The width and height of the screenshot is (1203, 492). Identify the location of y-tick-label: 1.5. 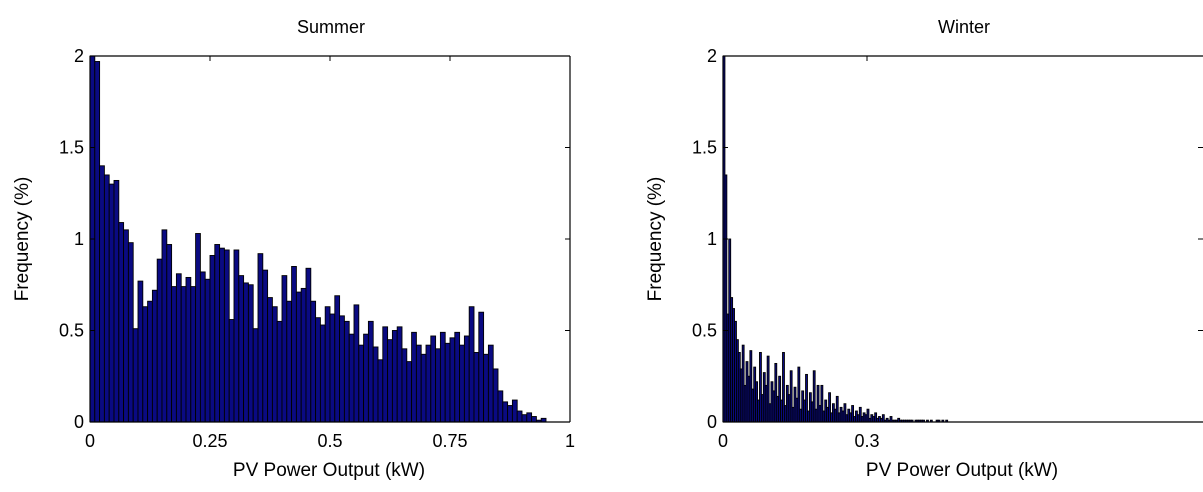
(71, 148).